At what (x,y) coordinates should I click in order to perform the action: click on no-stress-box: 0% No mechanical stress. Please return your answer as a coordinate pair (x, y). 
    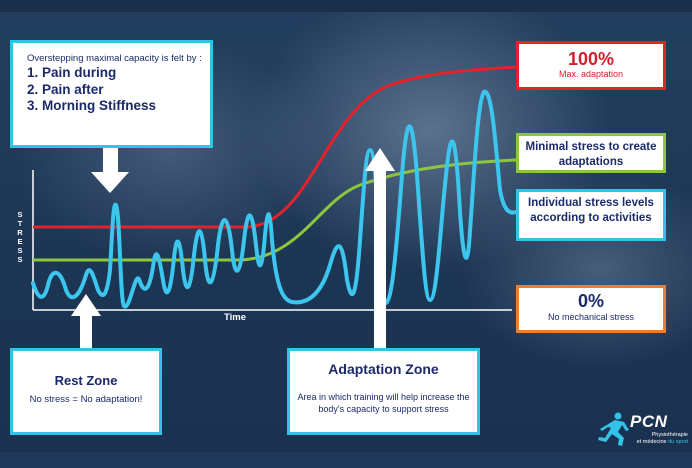
    Looking at the image, I should click on (591, 309).